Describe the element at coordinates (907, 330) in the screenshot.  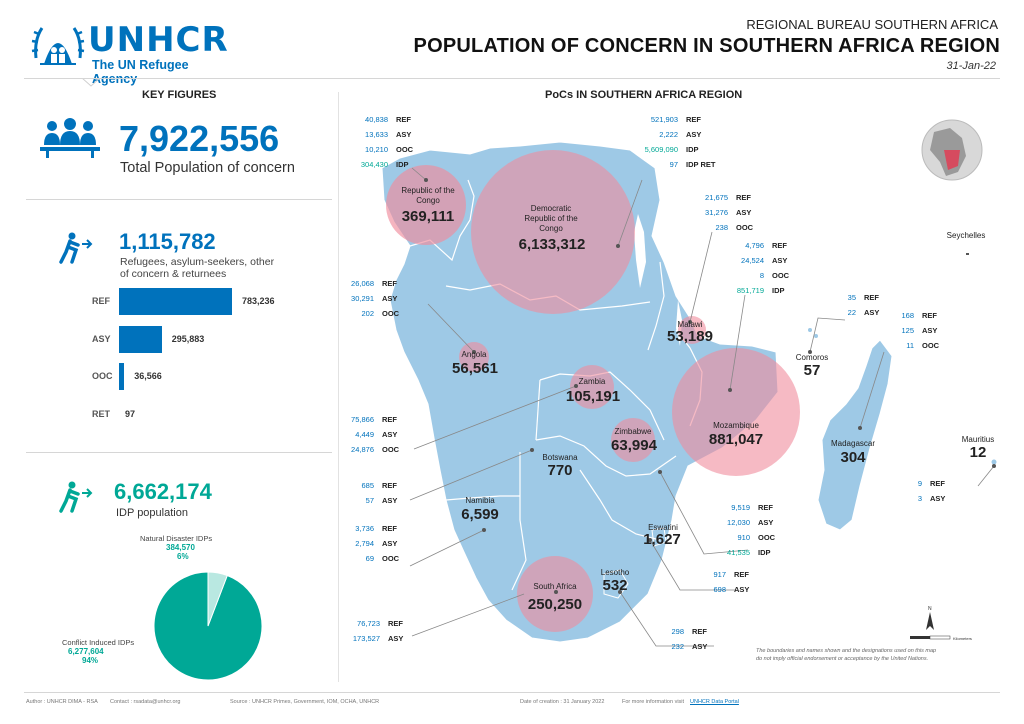
I see `stat-value: 125` at that location.